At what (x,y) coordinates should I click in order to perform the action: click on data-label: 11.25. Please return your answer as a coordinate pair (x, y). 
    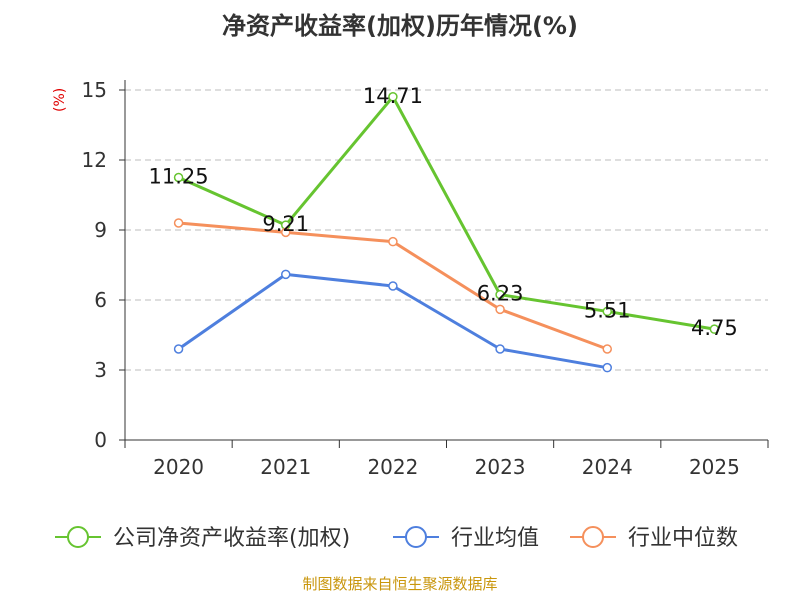
    Looking at the image, I should click on (179, 177).